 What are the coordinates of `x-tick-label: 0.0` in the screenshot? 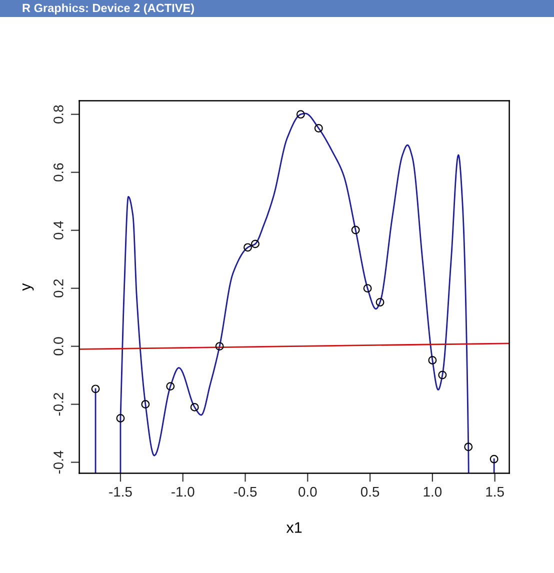 It's located at (307, 491).